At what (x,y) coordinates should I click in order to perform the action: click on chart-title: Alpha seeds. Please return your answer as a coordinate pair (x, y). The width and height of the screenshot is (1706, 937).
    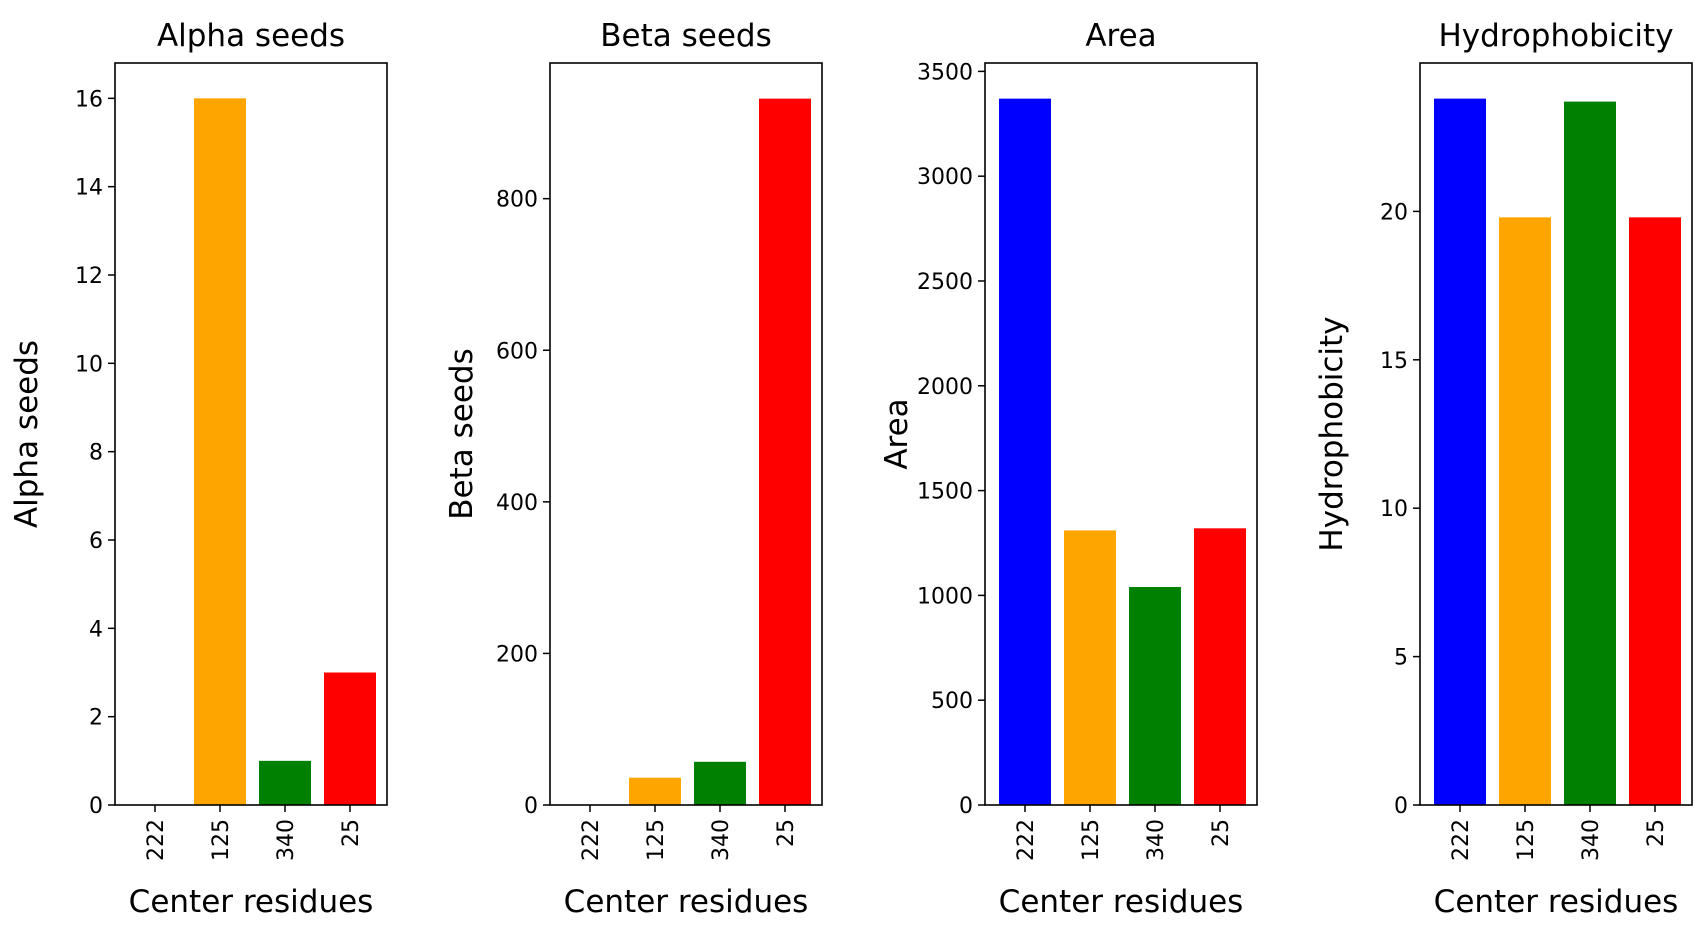
    Looking at the image, I should click on (251, 36).